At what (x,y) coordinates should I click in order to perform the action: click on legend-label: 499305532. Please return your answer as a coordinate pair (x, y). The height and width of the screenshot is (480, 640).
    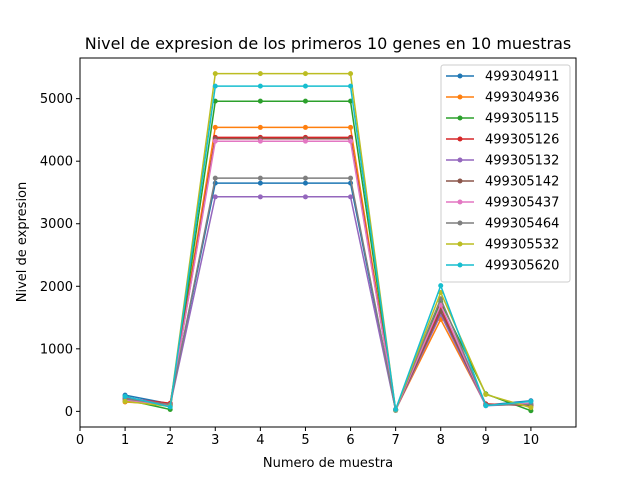
    Looking at the image, I should click on (522, 245).